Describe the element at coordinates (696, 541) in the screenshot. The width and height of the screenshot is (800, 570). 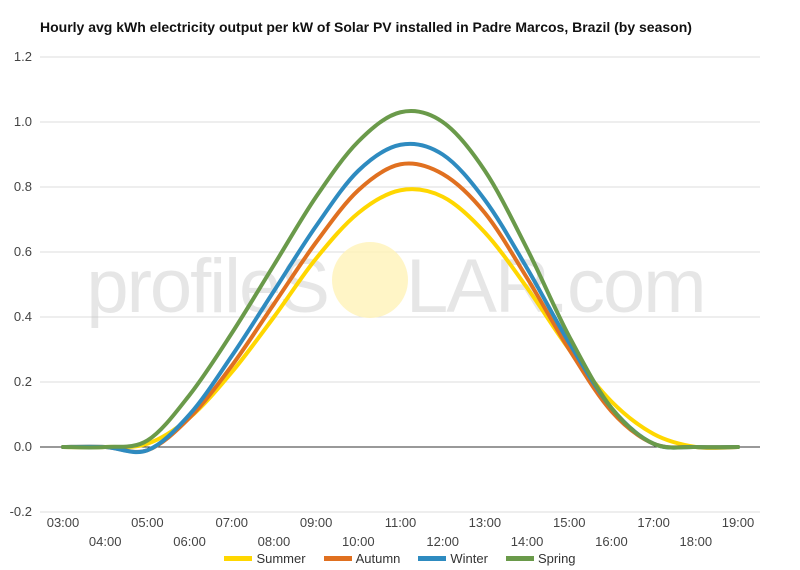
I see `x-tick-label: 18:00` at that location.